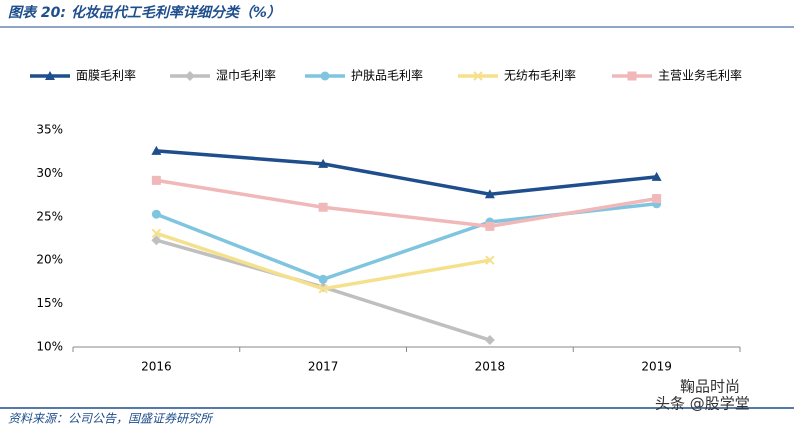 The height and width of the screenshot is (428, 794). Describe the element at coordinates (144, 12) in the screenshot. I see `chart-title: 图表 20: 化妆品代工毛利率详细分类（%）` at that location.